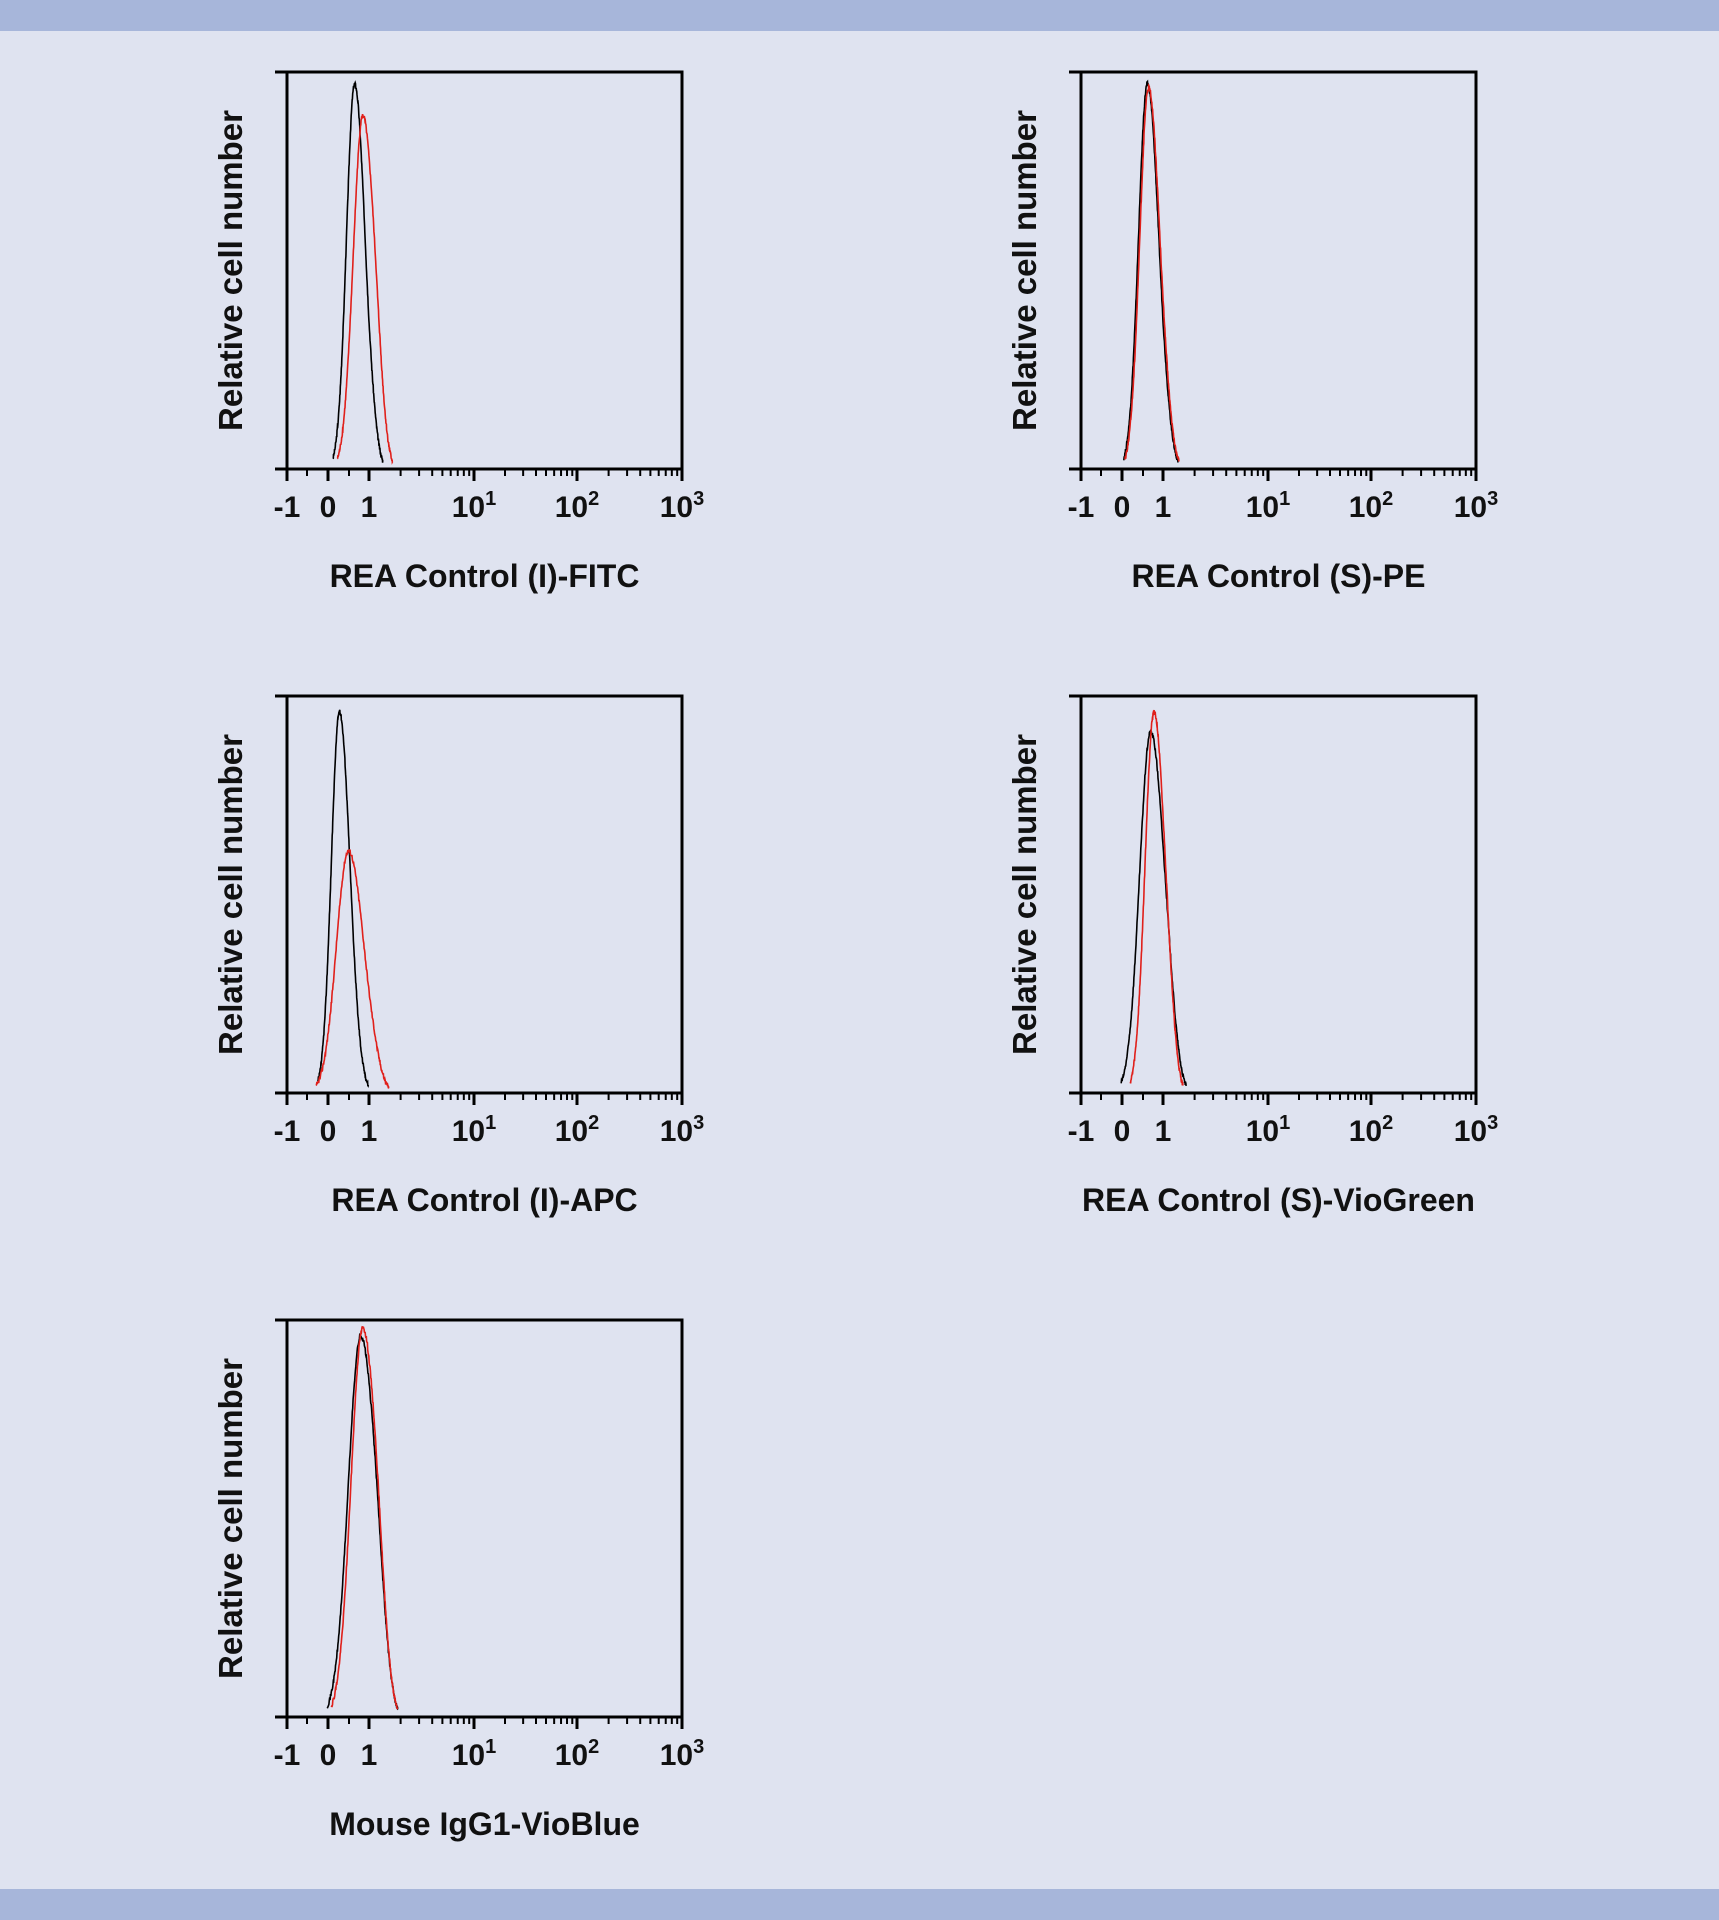  I want to click on x-axis-label: REA Control (I)-FITC, so click(485, 576).